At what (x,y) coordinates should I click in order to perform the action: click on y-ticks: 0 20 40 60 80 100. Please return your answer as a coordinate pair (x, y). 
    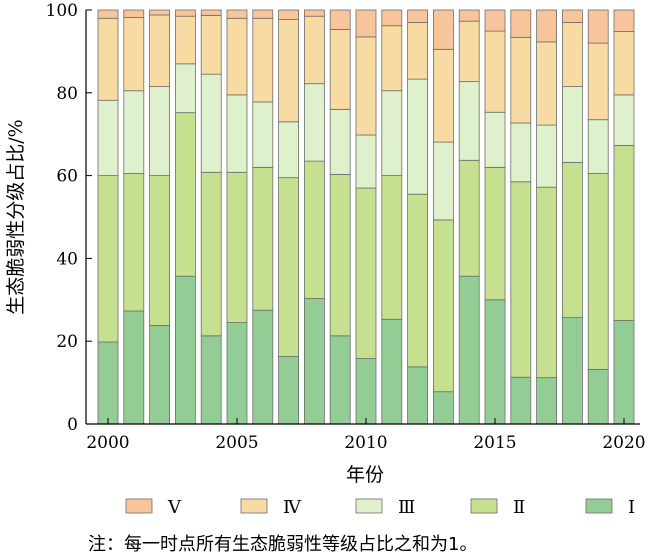
    Looking at the image, I should click on (69, 218).